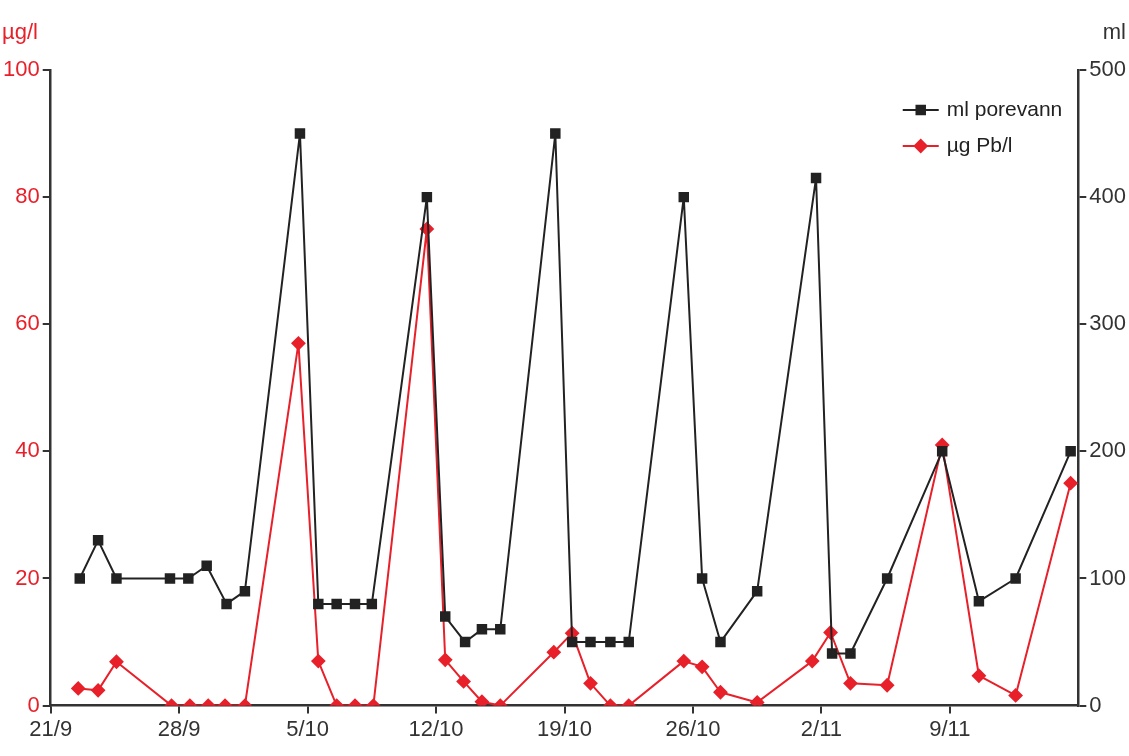 Image resolution: width=1129 pixels, height=756 pixels. I want to click on x-tick-label: 28/9, so click(179, 728).